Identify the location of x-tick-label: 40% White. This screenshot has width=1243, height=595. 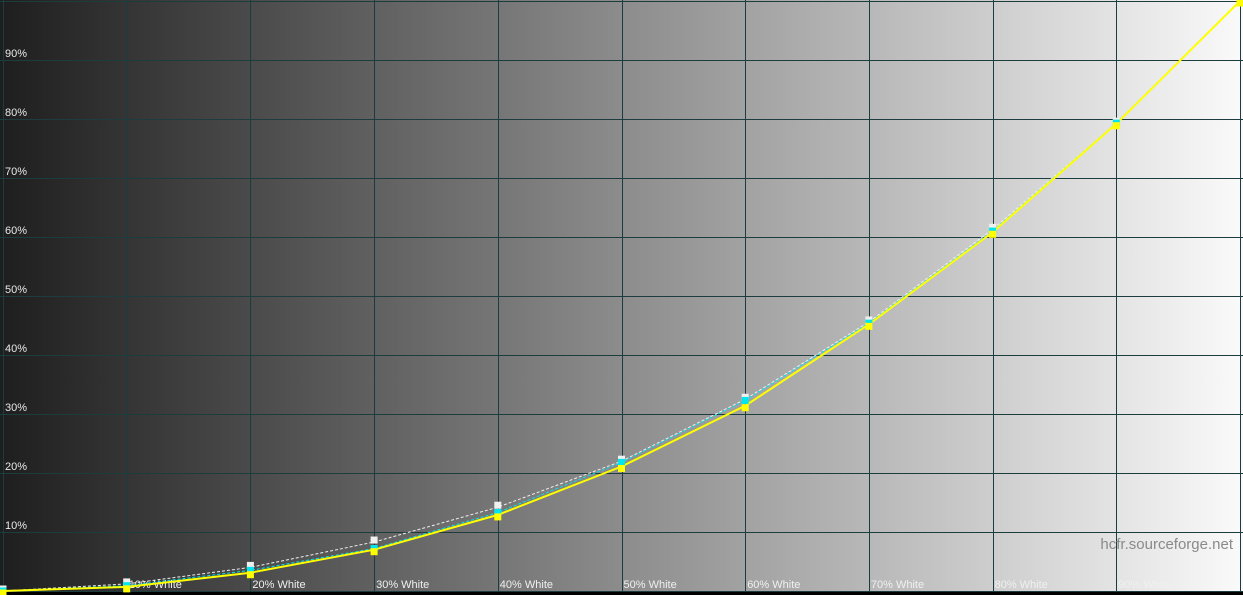
(526, 585).